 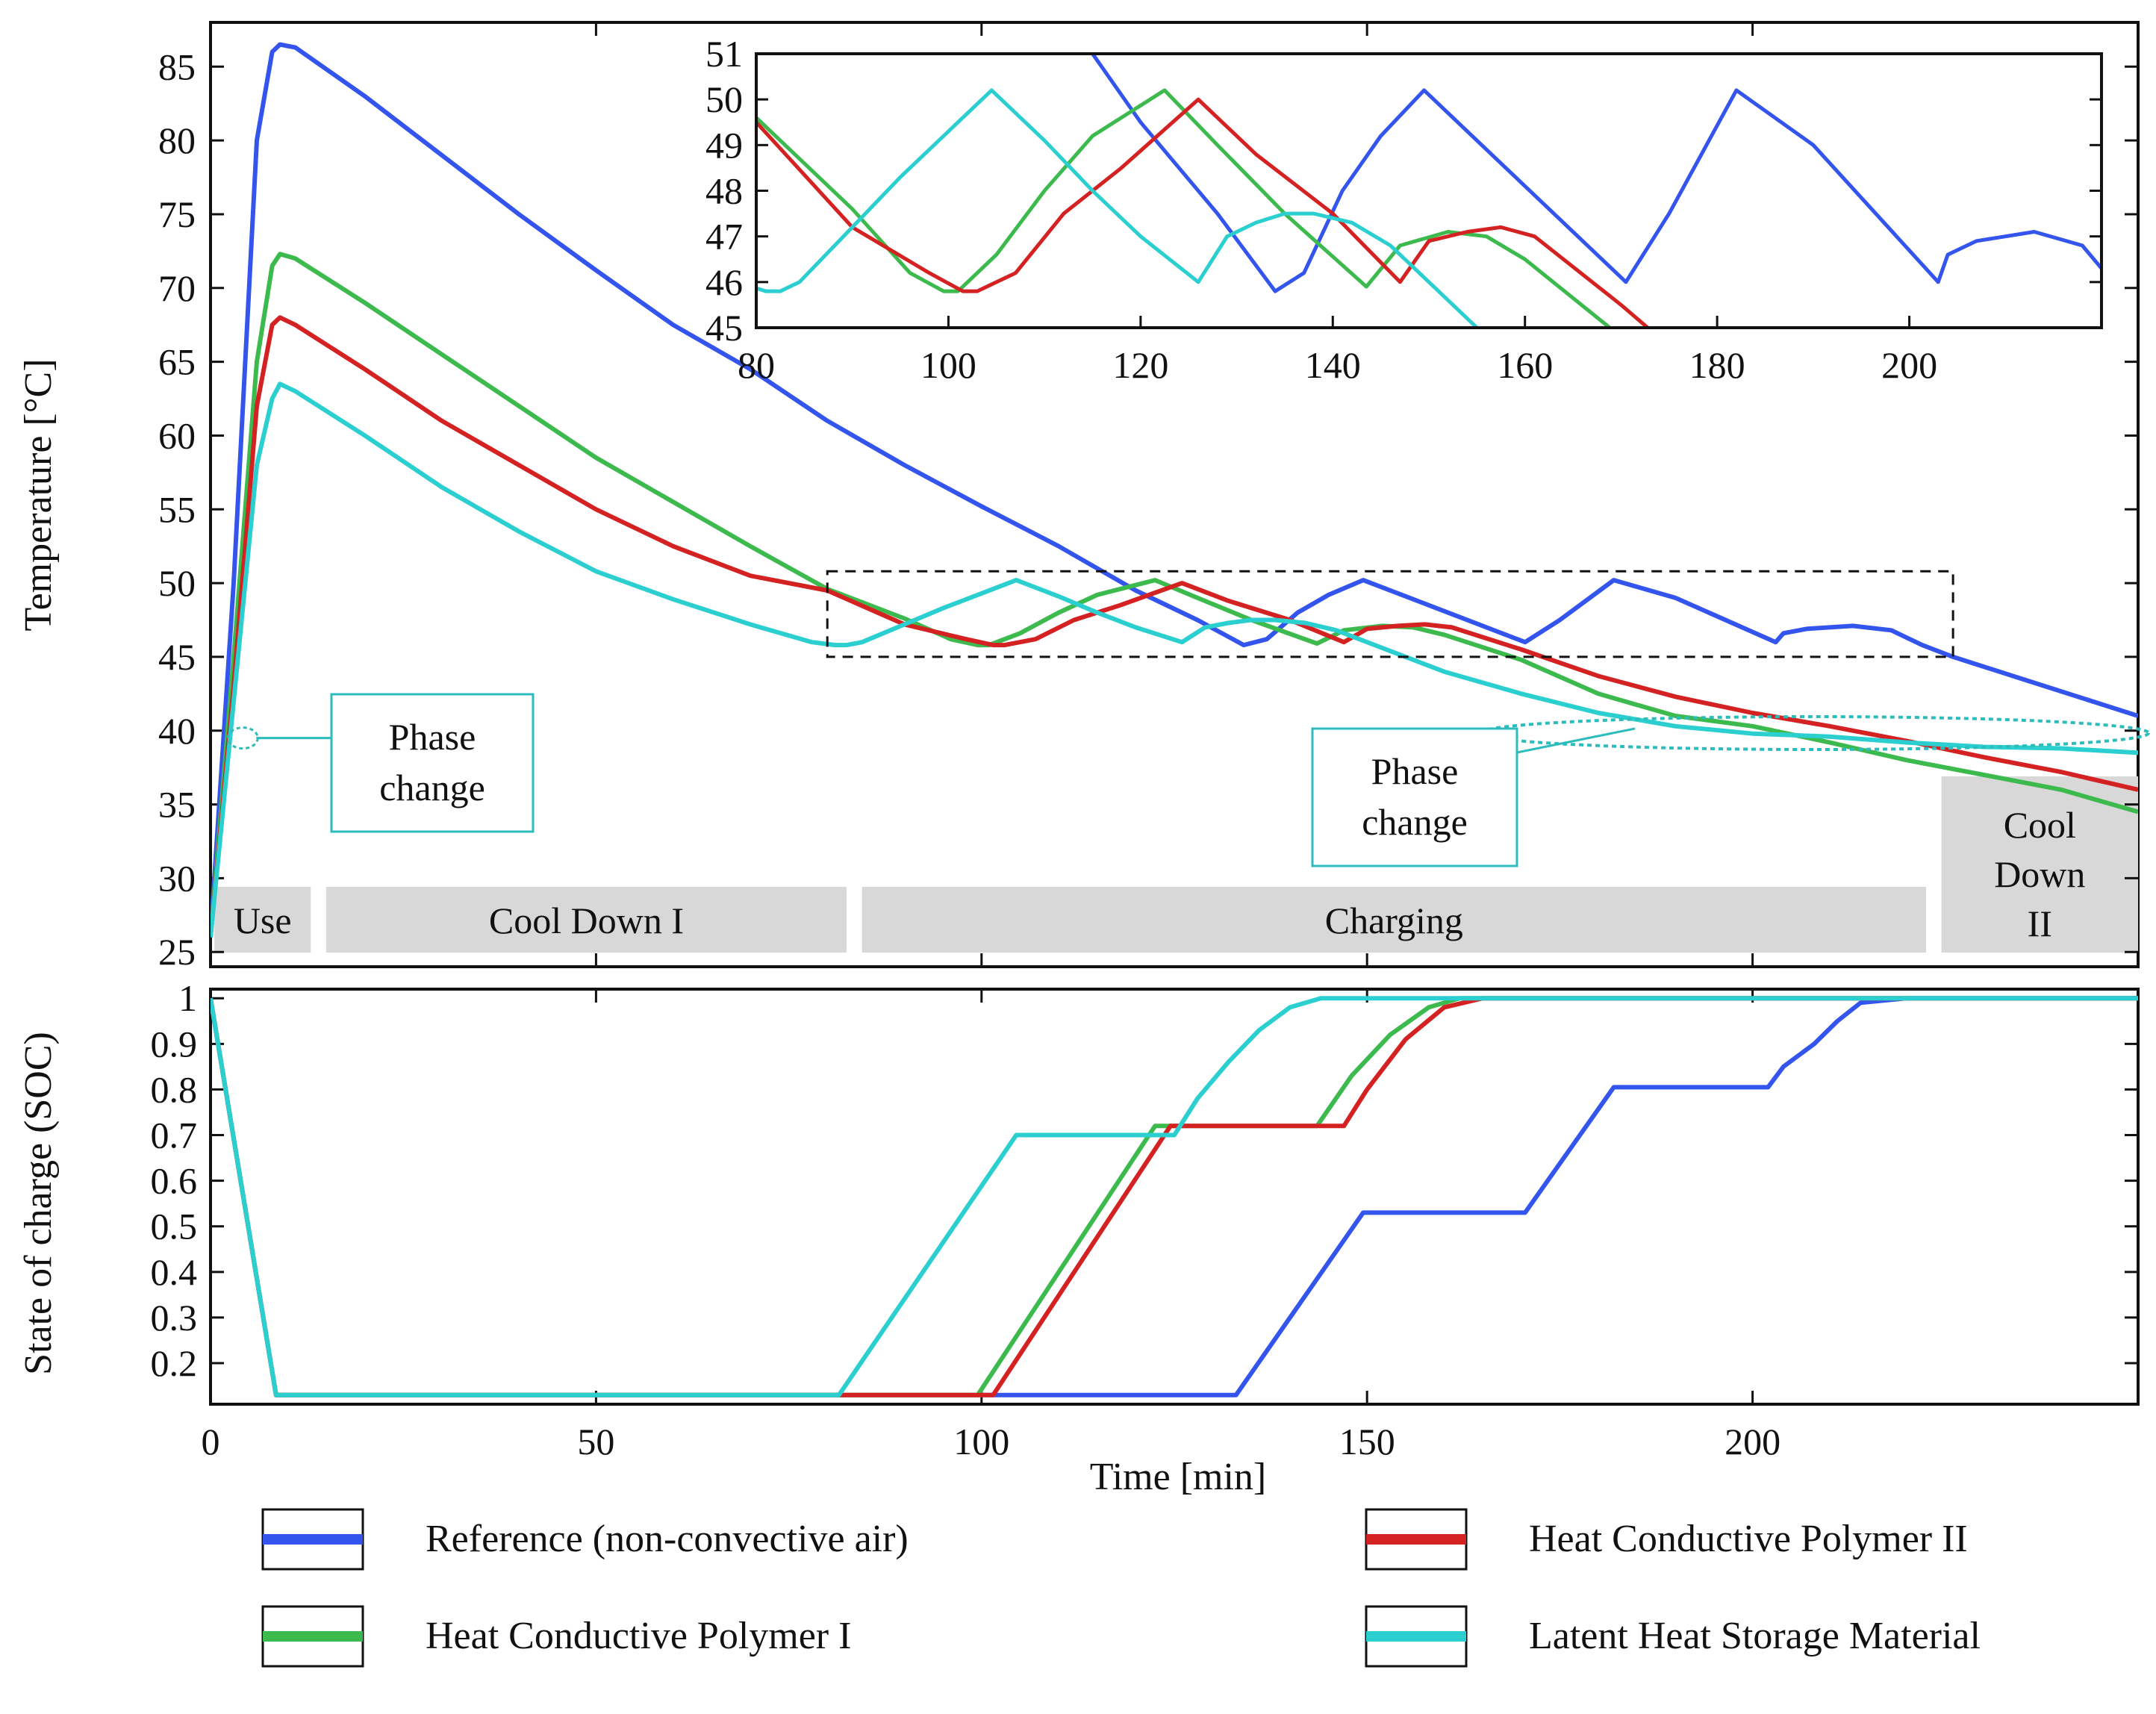 I want to click on top-ytick-label-10: 75, so click(x=177, y=214).